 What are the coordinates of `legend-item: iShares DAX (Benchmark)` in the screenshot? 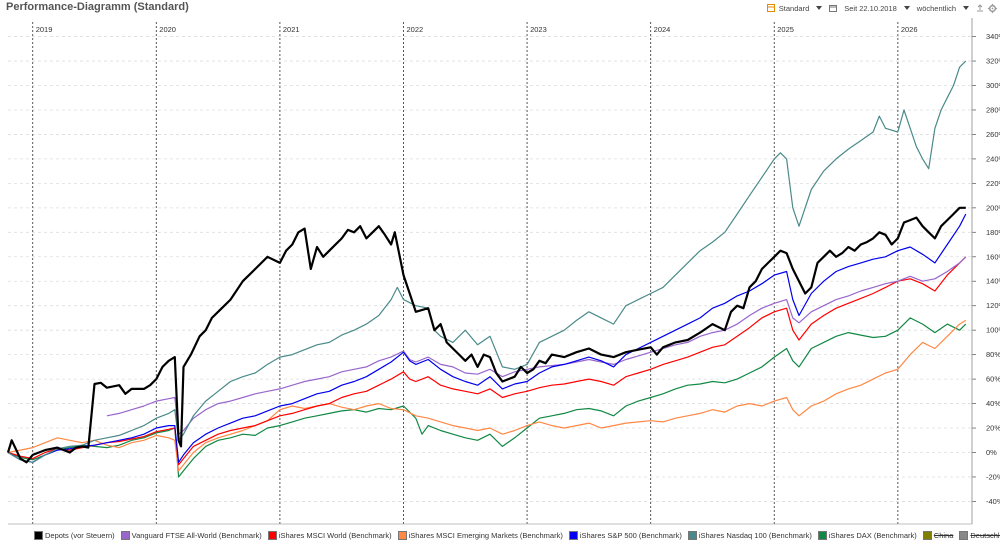 It's located at (867, 535).